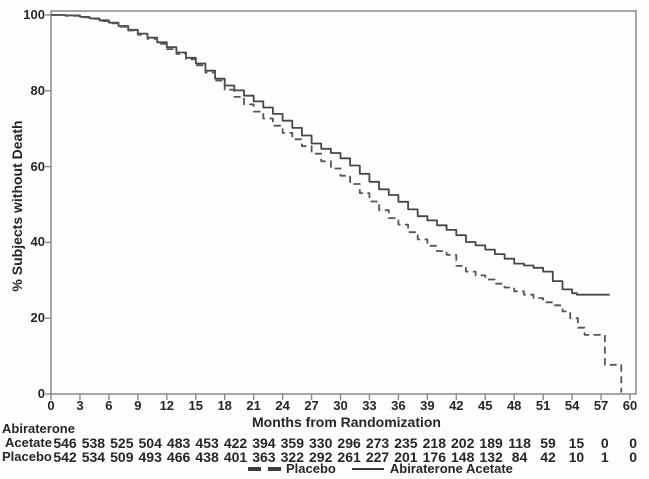 The height and width of the screenshot is (479, 649). What do you see at coordinates (456, 405) in the screenshot?
I see `x-tick-label: 42` at bounding box center [456, 405].